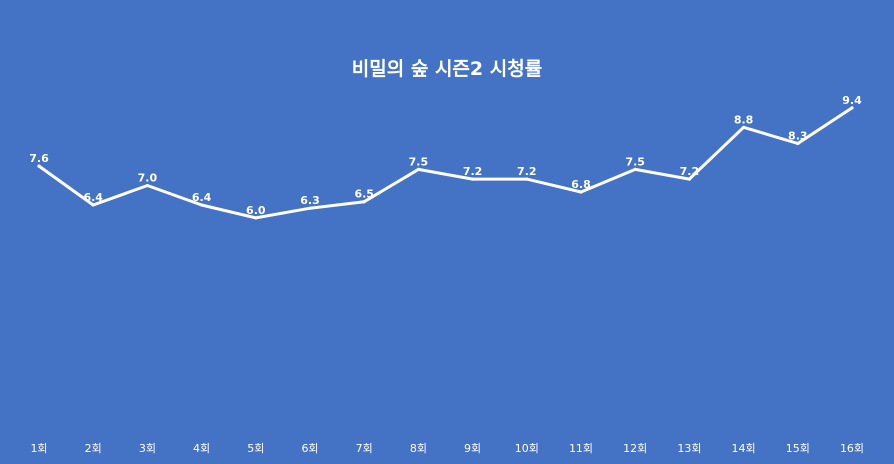 The image size is (894, 464). I want to click on x-tick-label: 11회, so click(581, 448).